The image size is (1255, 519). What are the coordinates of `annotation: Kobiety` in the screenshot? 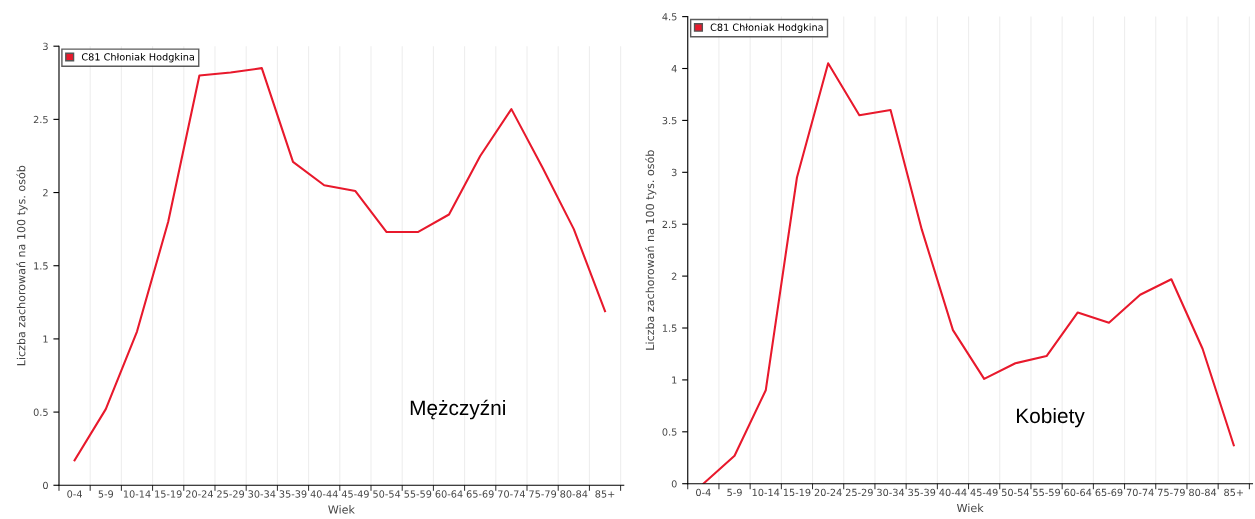 It's located at (1051, 417).